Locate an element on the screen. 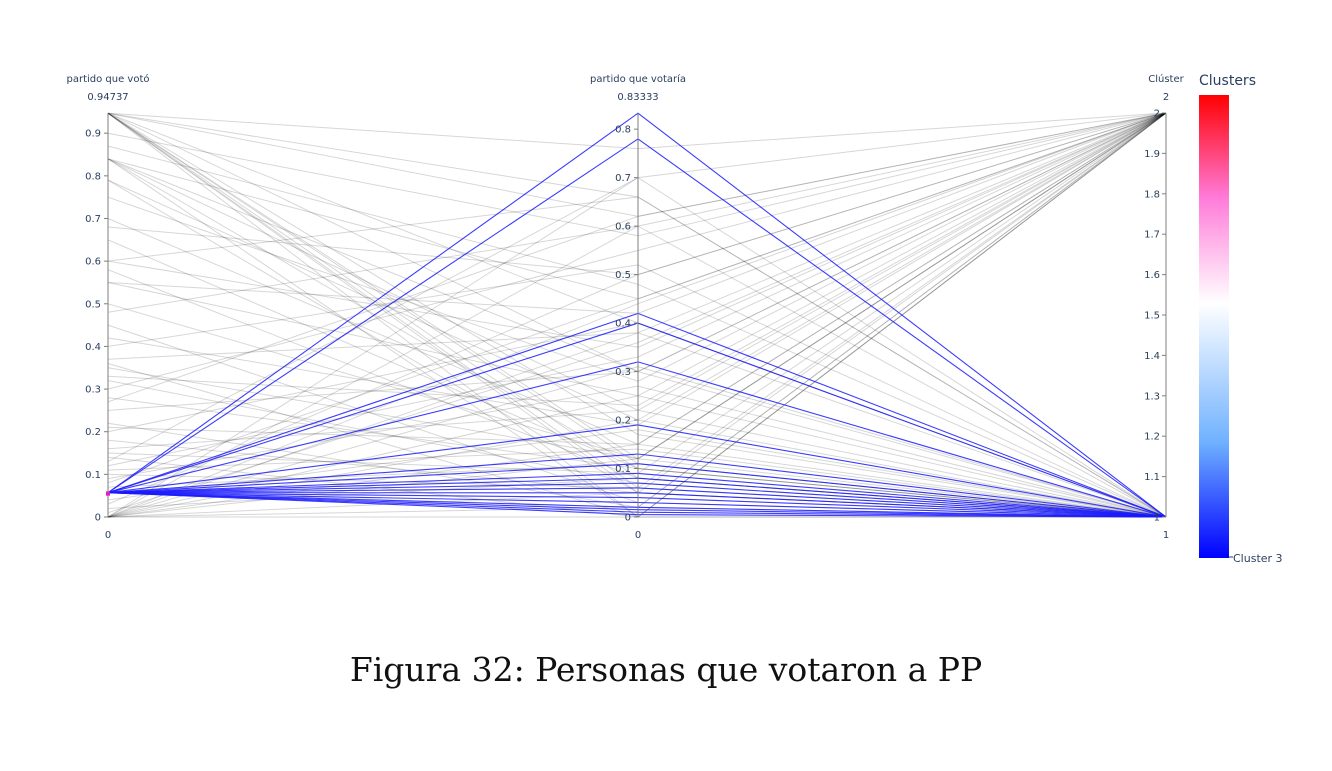  colorbar-label: Cluster 3 is located at coordinates (1258, 558).